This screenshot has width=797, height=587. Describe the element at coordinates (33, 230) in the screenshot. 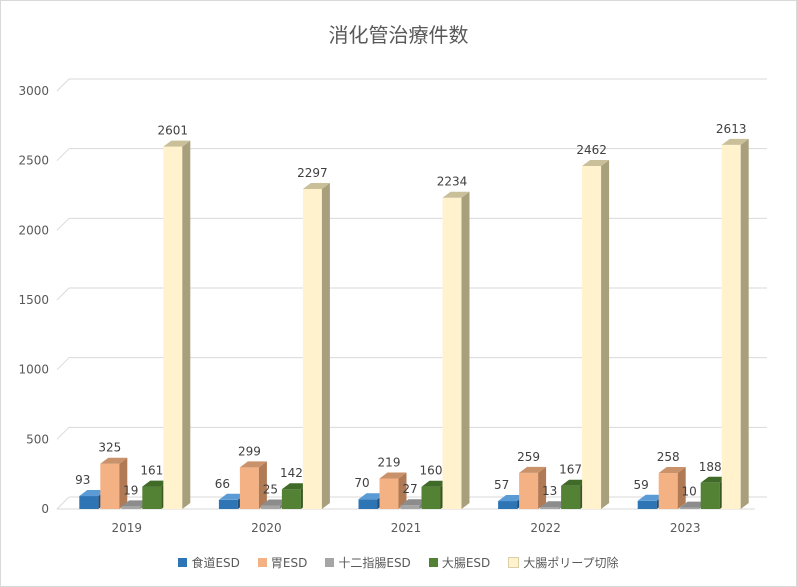

I see `y-tick-label: 2000` at that location.